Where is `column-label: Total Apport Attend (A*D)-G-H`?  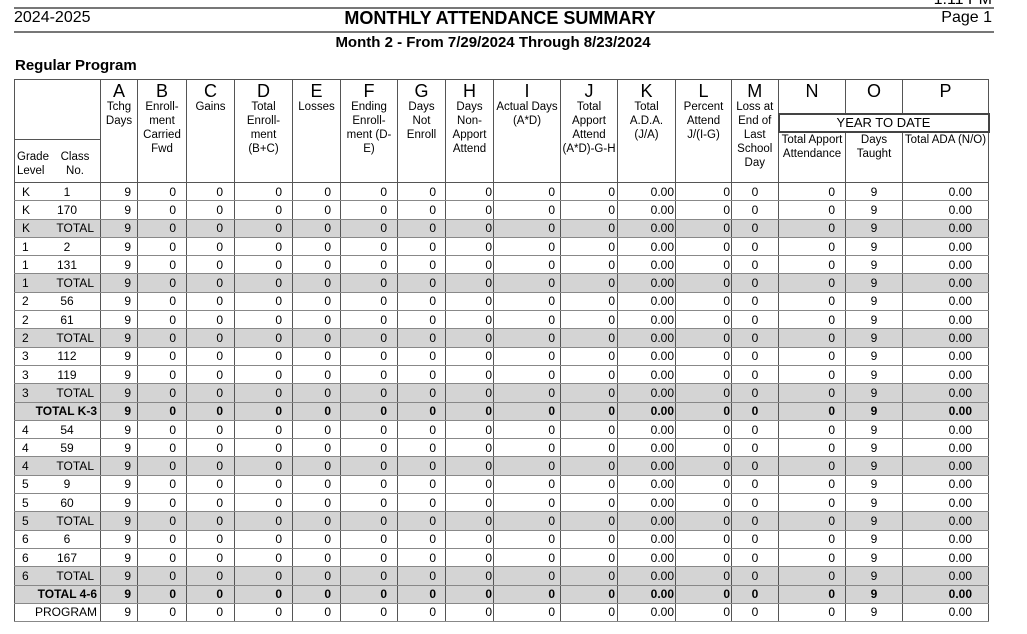 column-label: Total Apport Attend (A*D)-G-H is located at coordinates (589, 128).